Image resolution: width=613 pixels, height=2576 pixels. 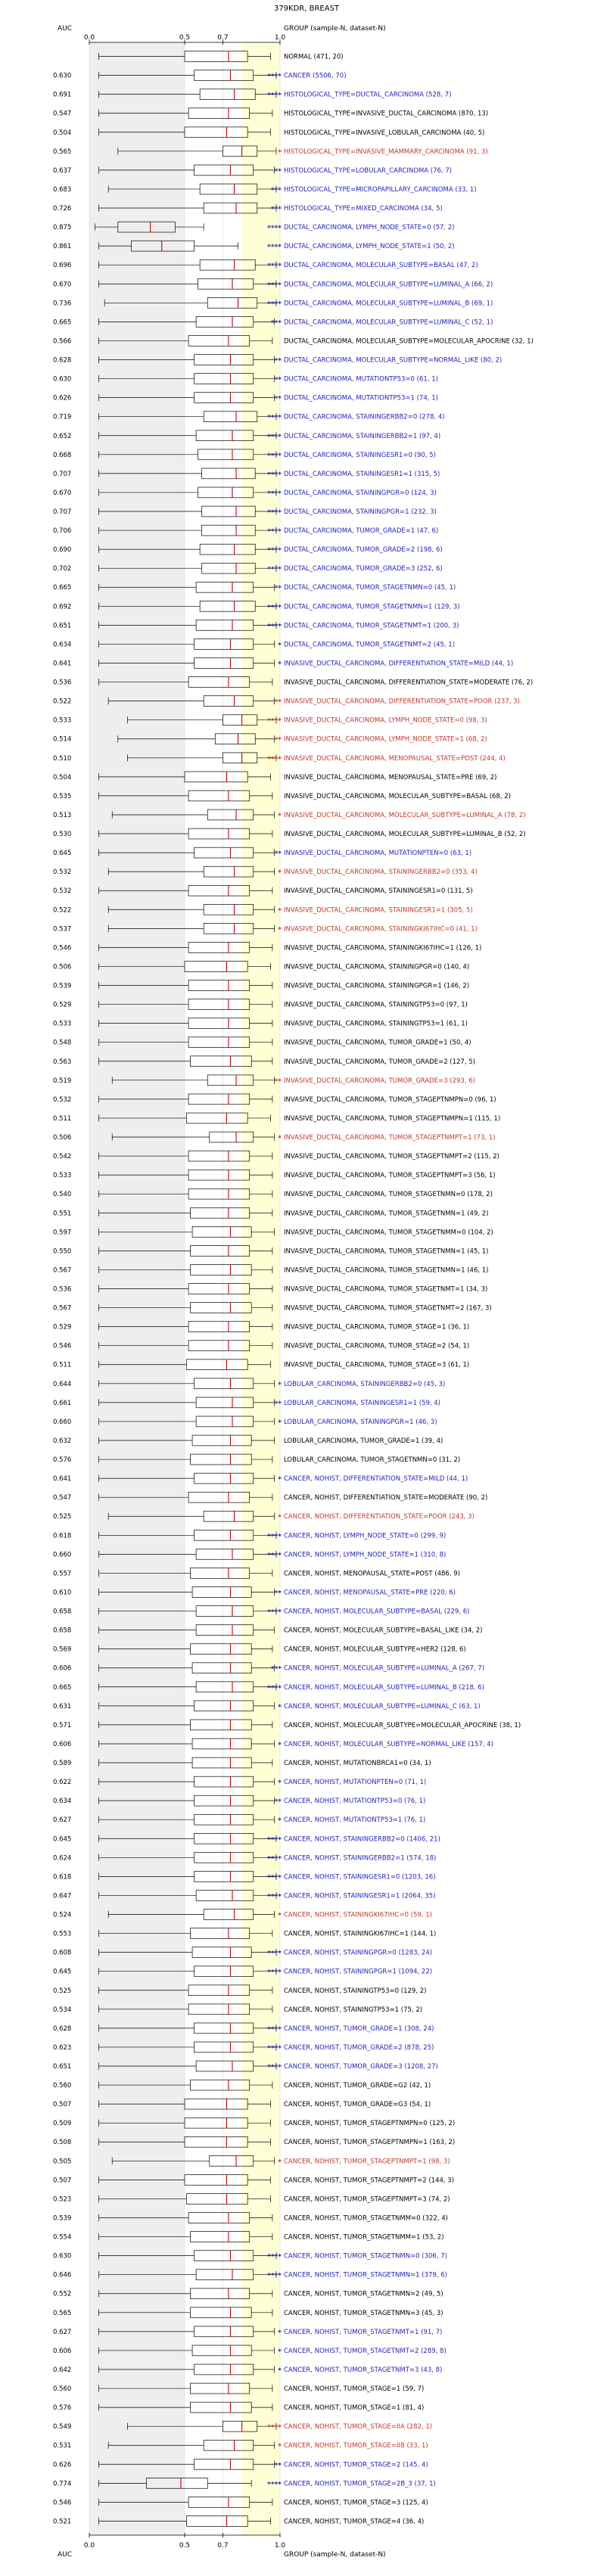 I want to click on auc-value: 0.567, so click(x=62, y=1270).